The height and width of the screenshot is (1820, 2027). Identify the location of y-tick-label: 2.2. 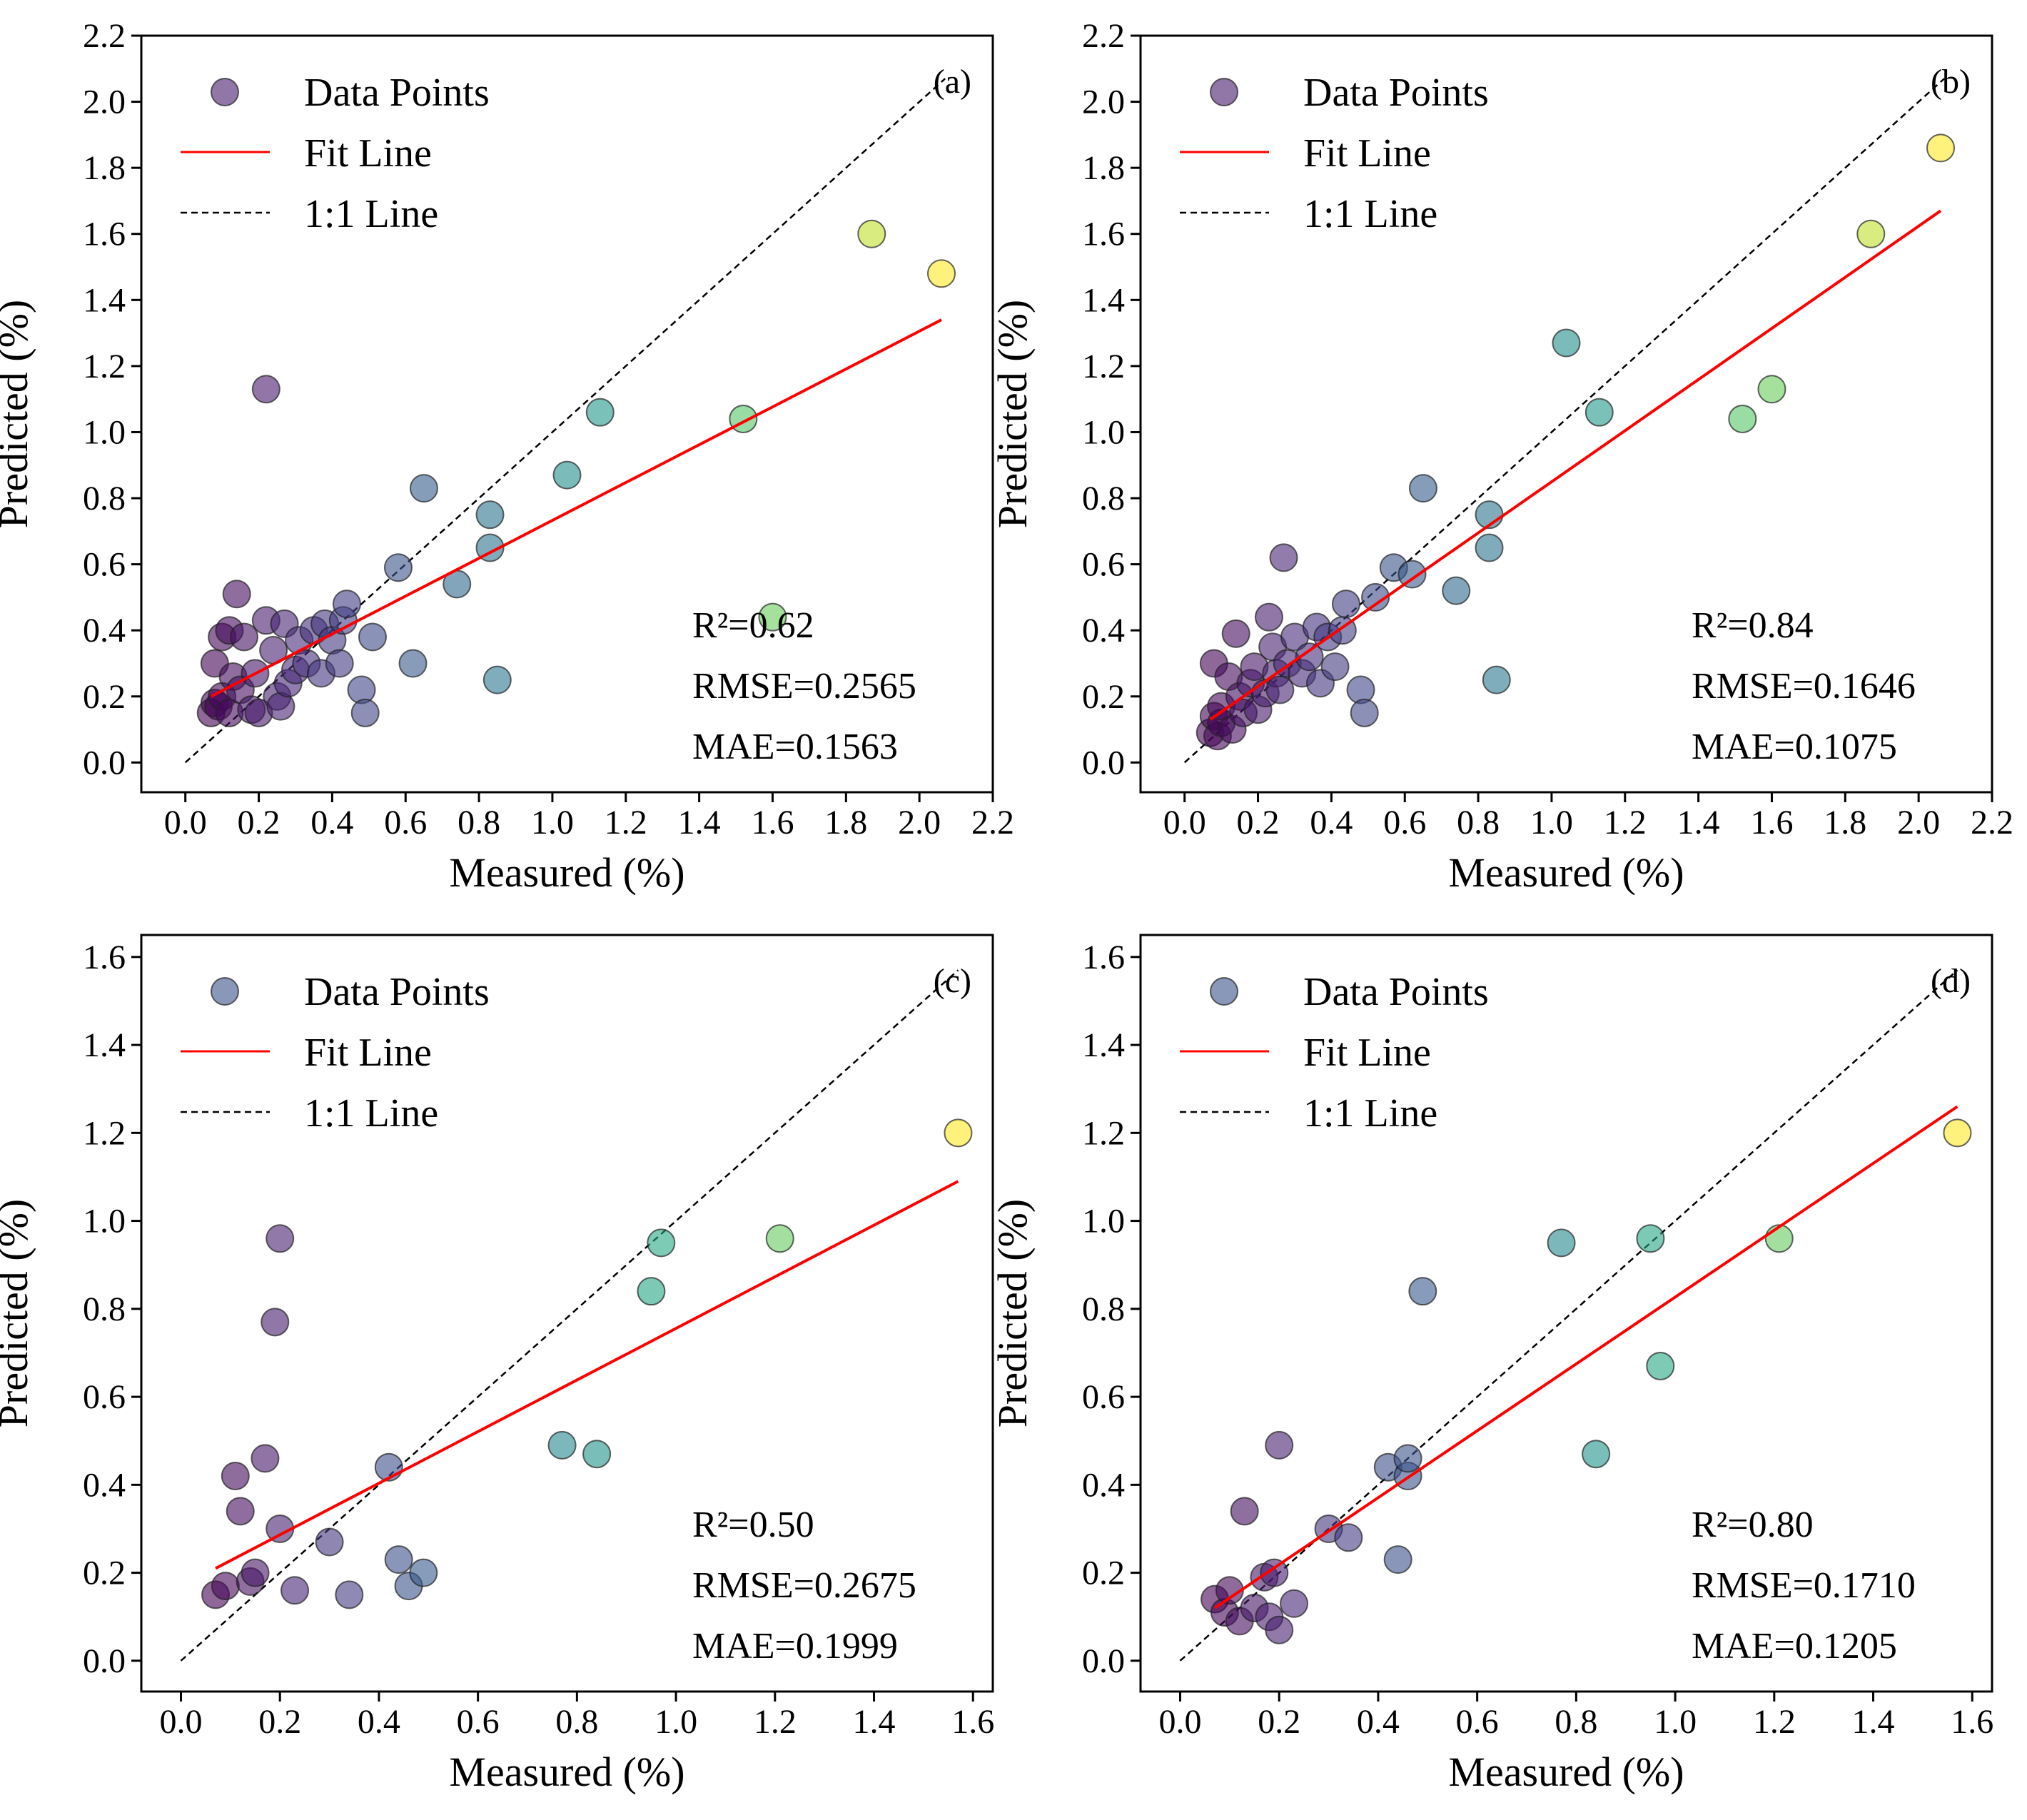
(1103, 36).